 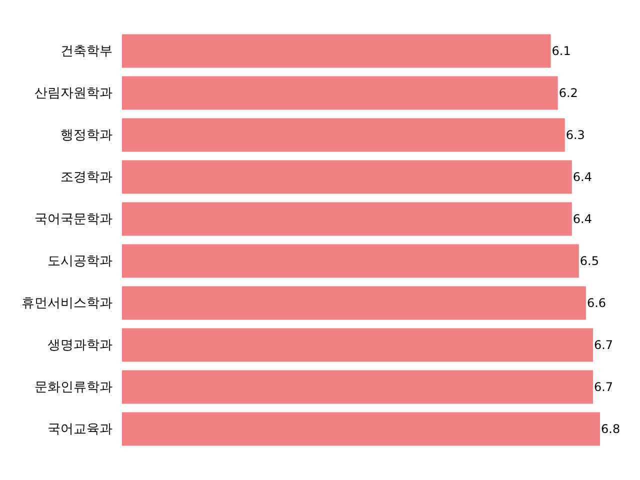 I want to click on y-tick-label: 휴먼서비스학과, so click(x=67, y=303).